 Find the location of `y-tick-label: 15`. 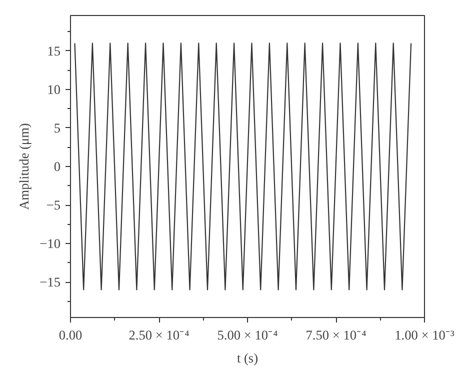

y-tick-label: 15 is located at coordinates (54, 50).